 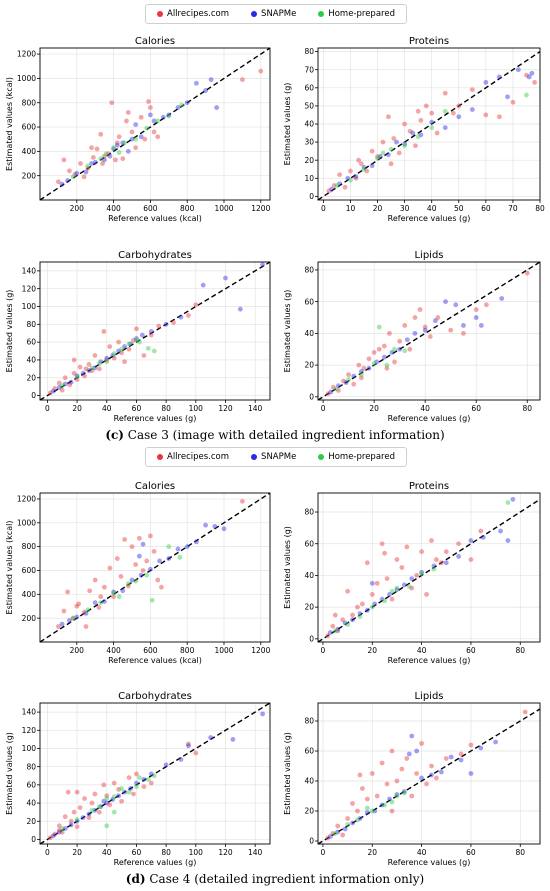 What do you see at coordinates (166, 852) in the screenshot?
I see `tick-label-x: 80` at bounding box center [166, 852].